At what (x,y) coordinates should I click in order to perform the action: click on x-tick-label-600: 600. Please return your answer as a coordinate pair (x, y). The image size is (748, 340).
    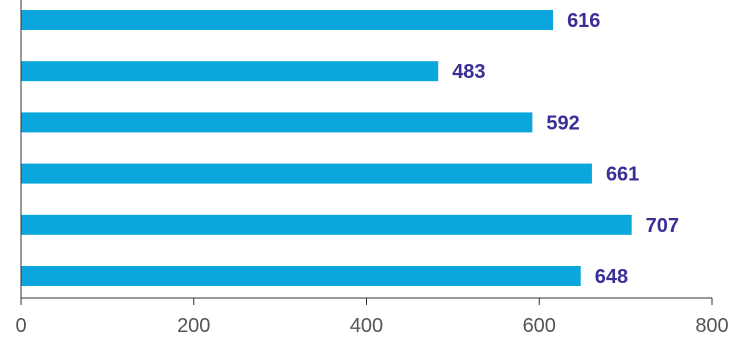
    Looking at the image, I should click on (539, 326).